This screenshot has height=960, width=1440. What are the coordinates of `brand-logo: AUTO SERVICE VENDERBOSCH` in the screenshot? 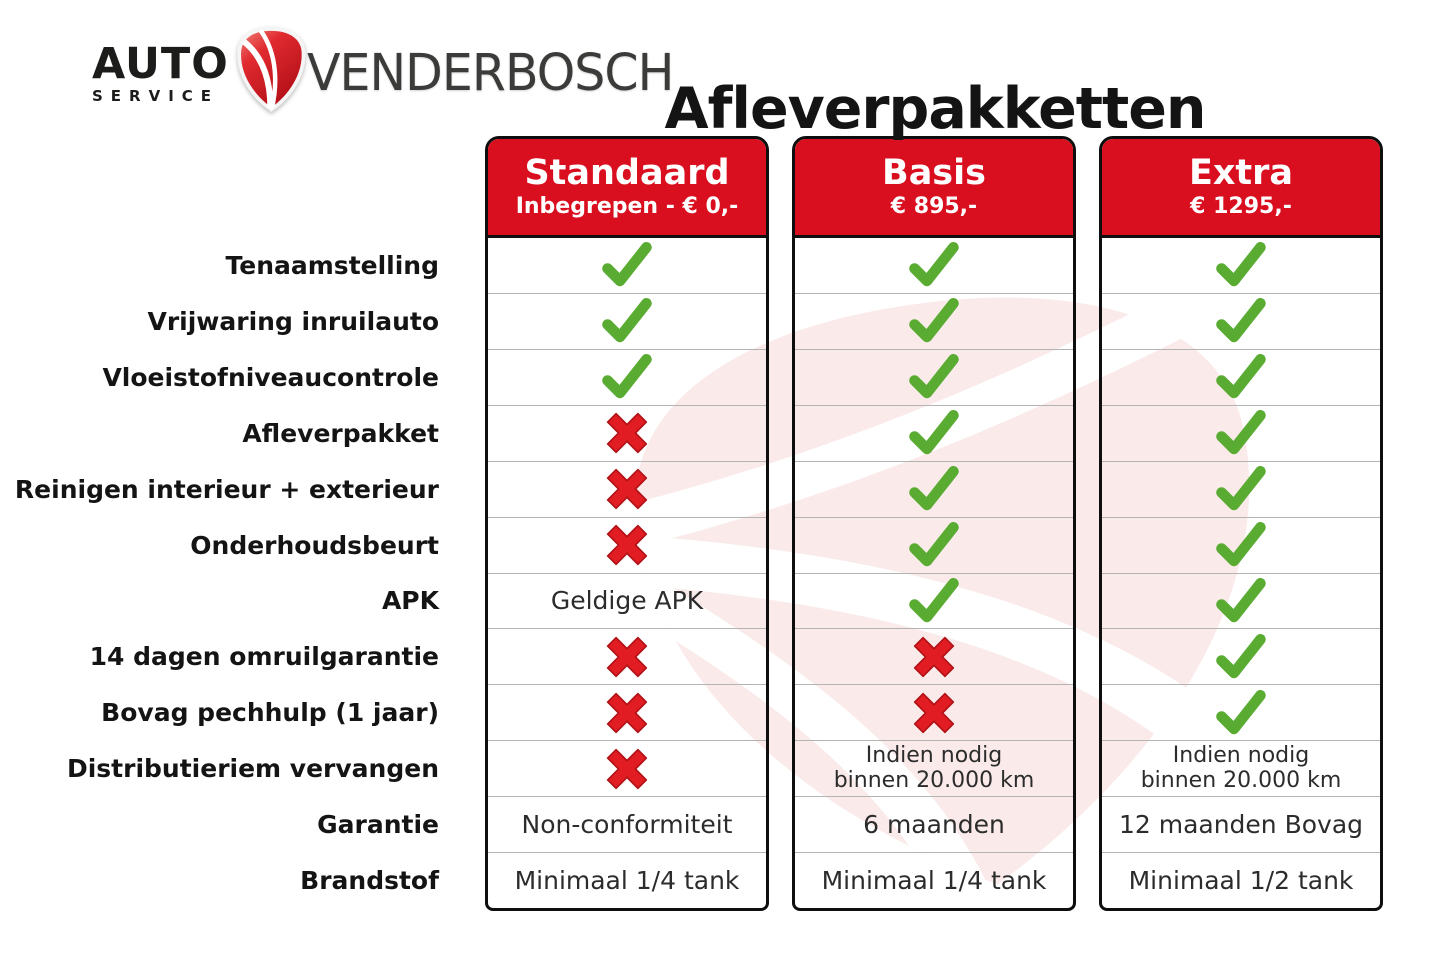 It's located at (390, 69).